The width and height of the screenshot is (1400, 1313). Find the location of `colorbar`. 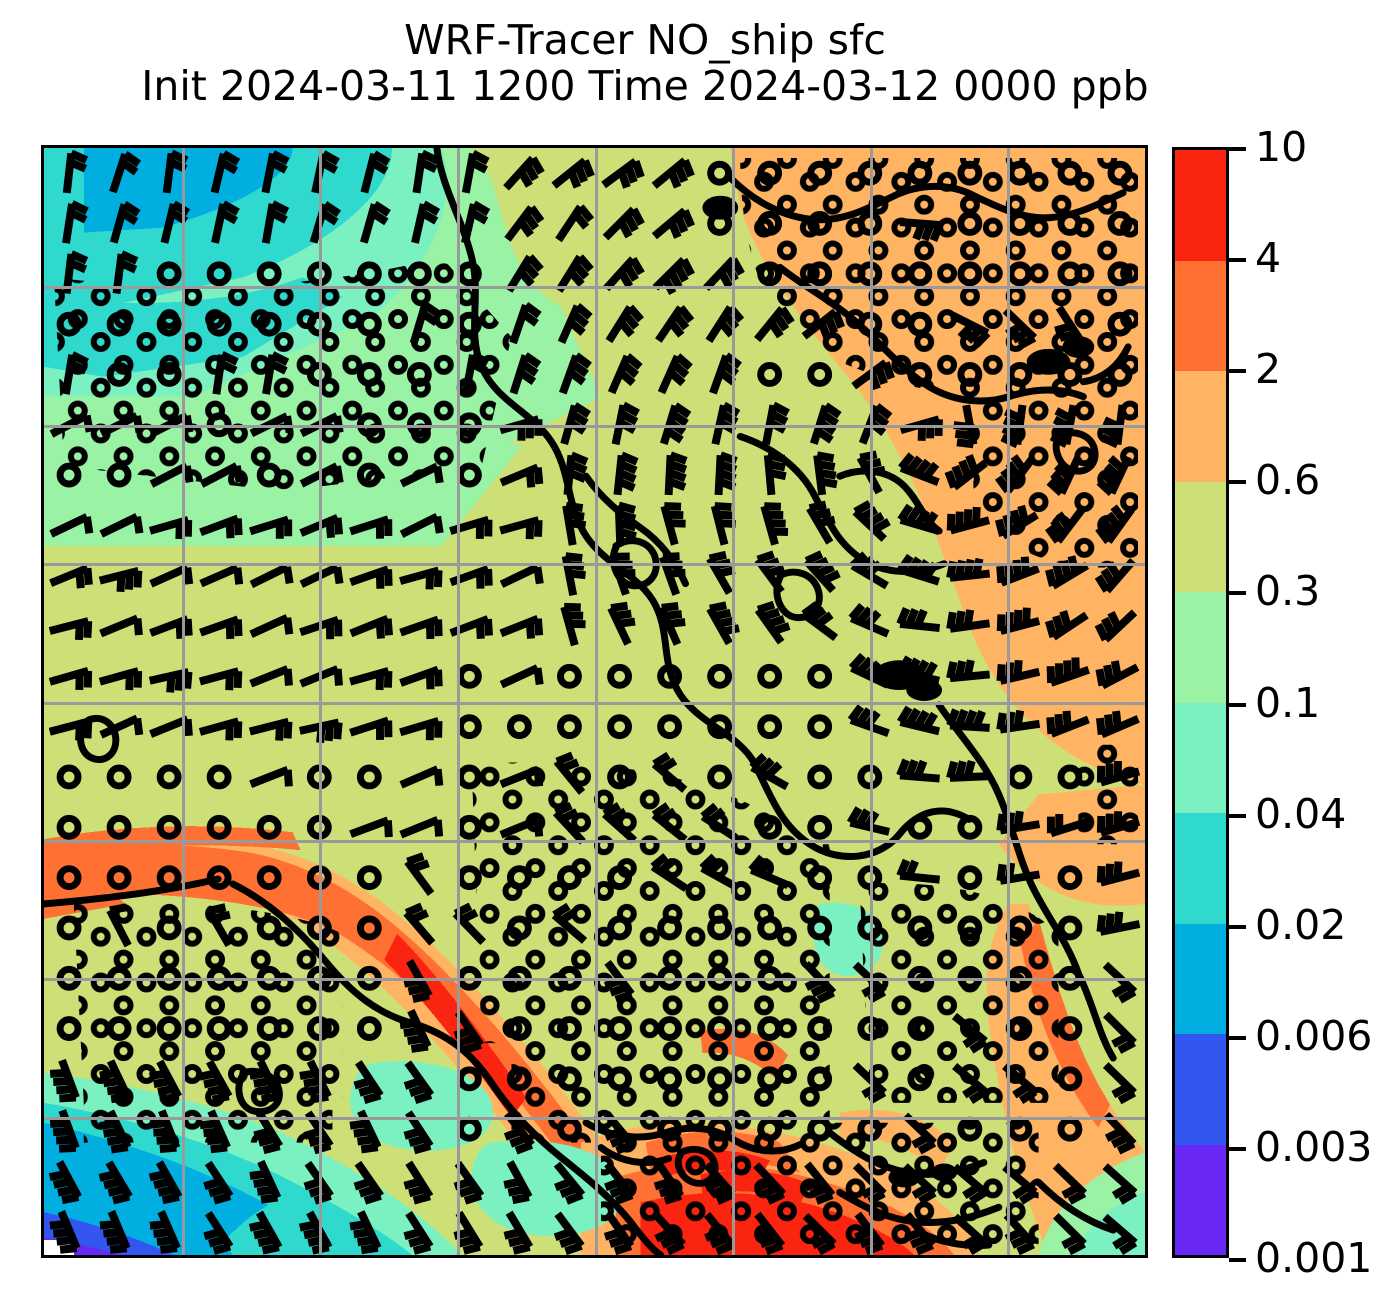

colorbar is located at coordinates (1200, 702).